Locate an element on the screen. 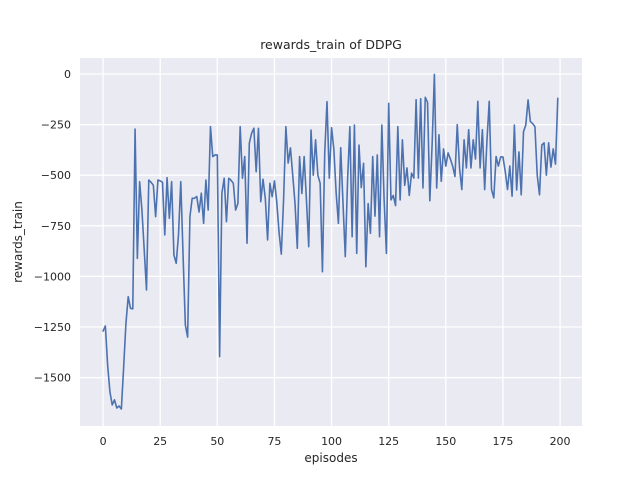 Image resolution: width=640 pixels, height=484 pixels. y-tick-label: −1250 is located at coordinates (52, 327).